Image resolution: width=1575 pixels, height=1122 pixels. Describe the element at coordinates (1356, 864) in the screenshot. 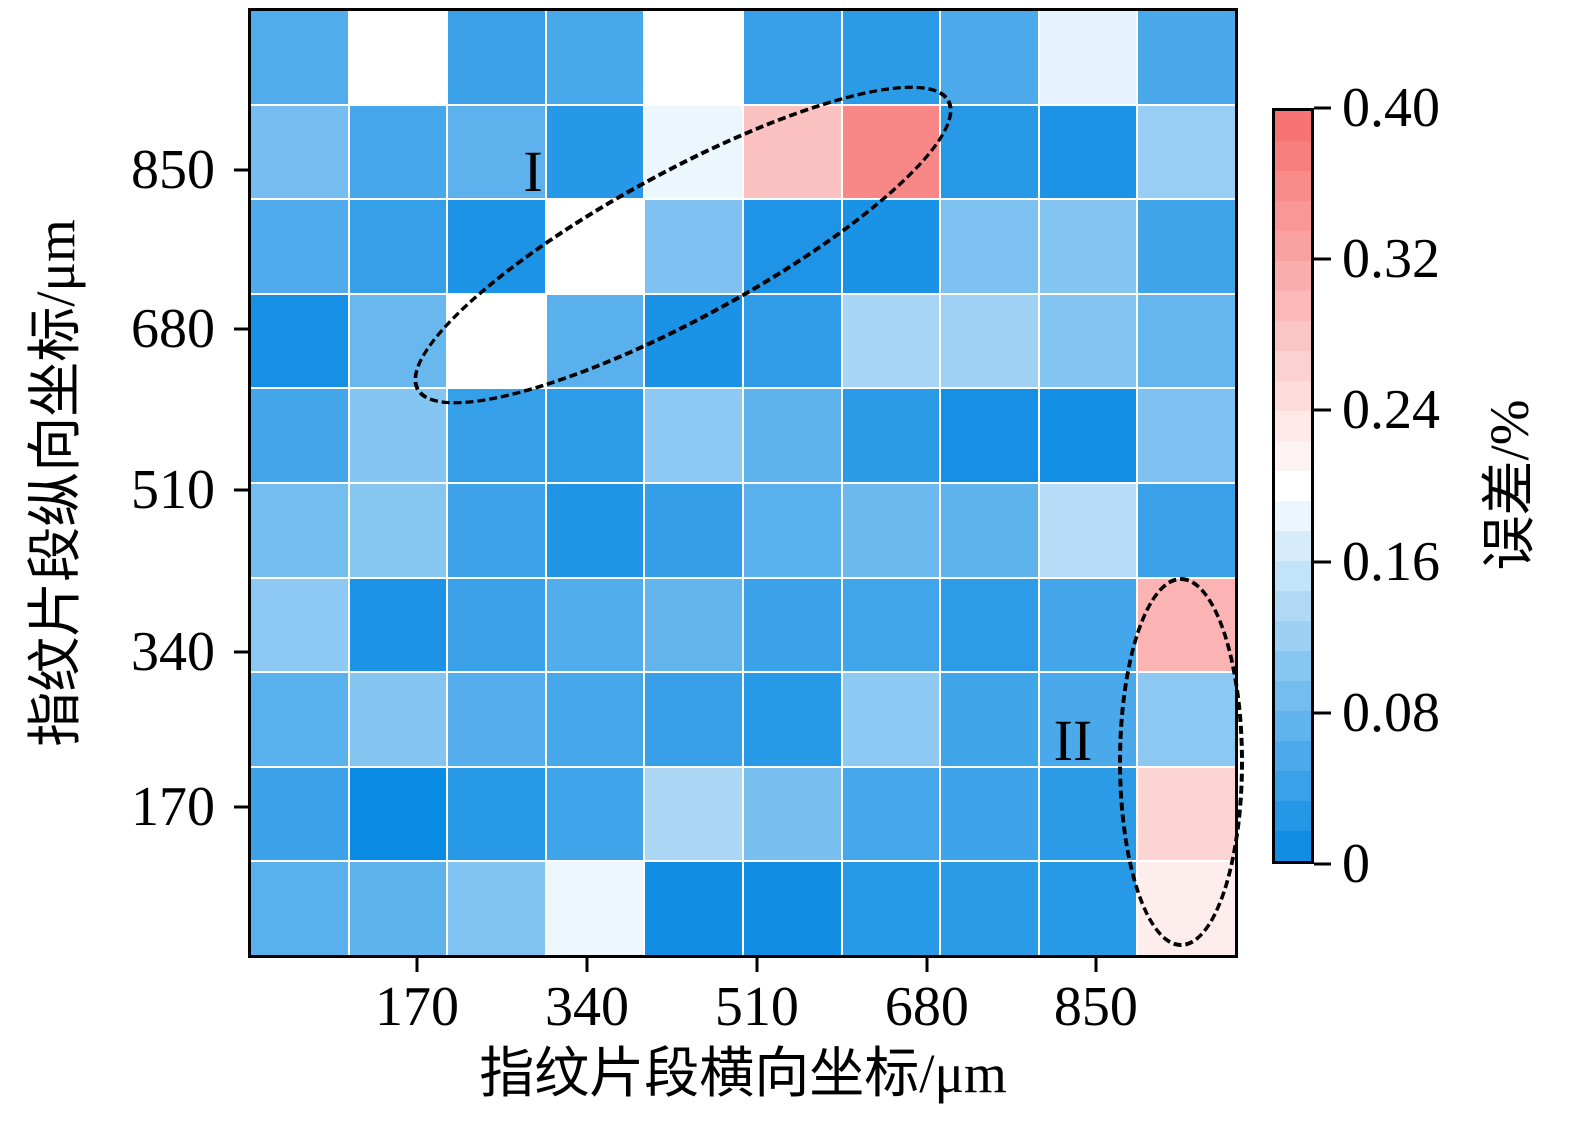

I see `colorbar-tick-label: 0` at that location.